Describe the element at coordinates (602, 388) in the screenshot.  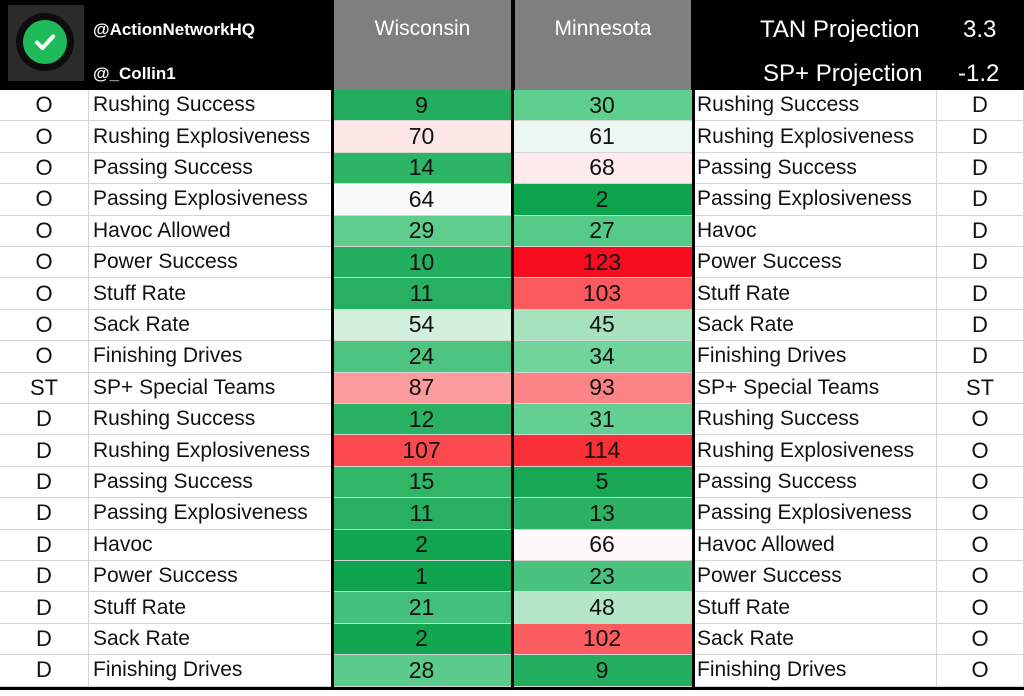
I see `minnesota-rank: 93` at that location.